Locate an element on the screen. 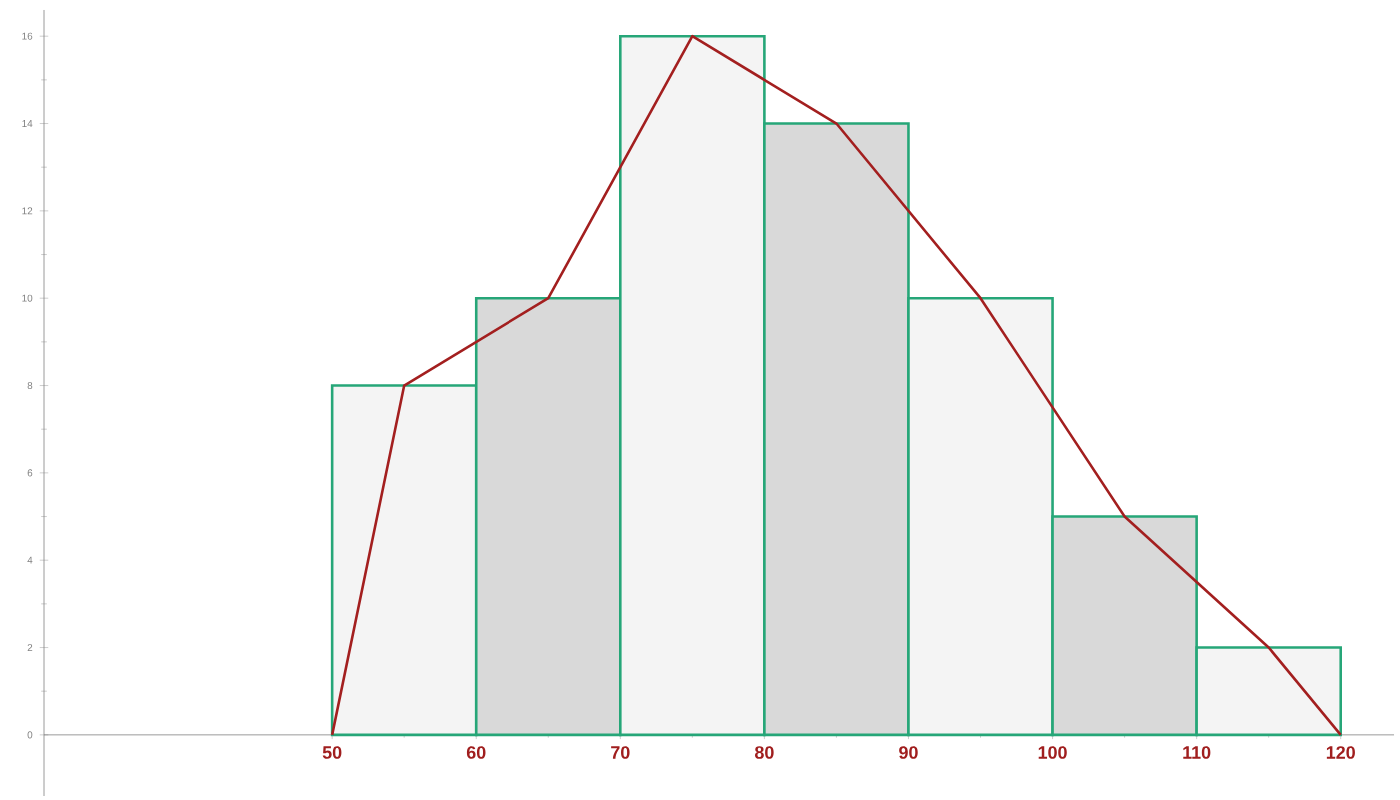  x-tick-label: 70 is located at coordinates (620, 752).